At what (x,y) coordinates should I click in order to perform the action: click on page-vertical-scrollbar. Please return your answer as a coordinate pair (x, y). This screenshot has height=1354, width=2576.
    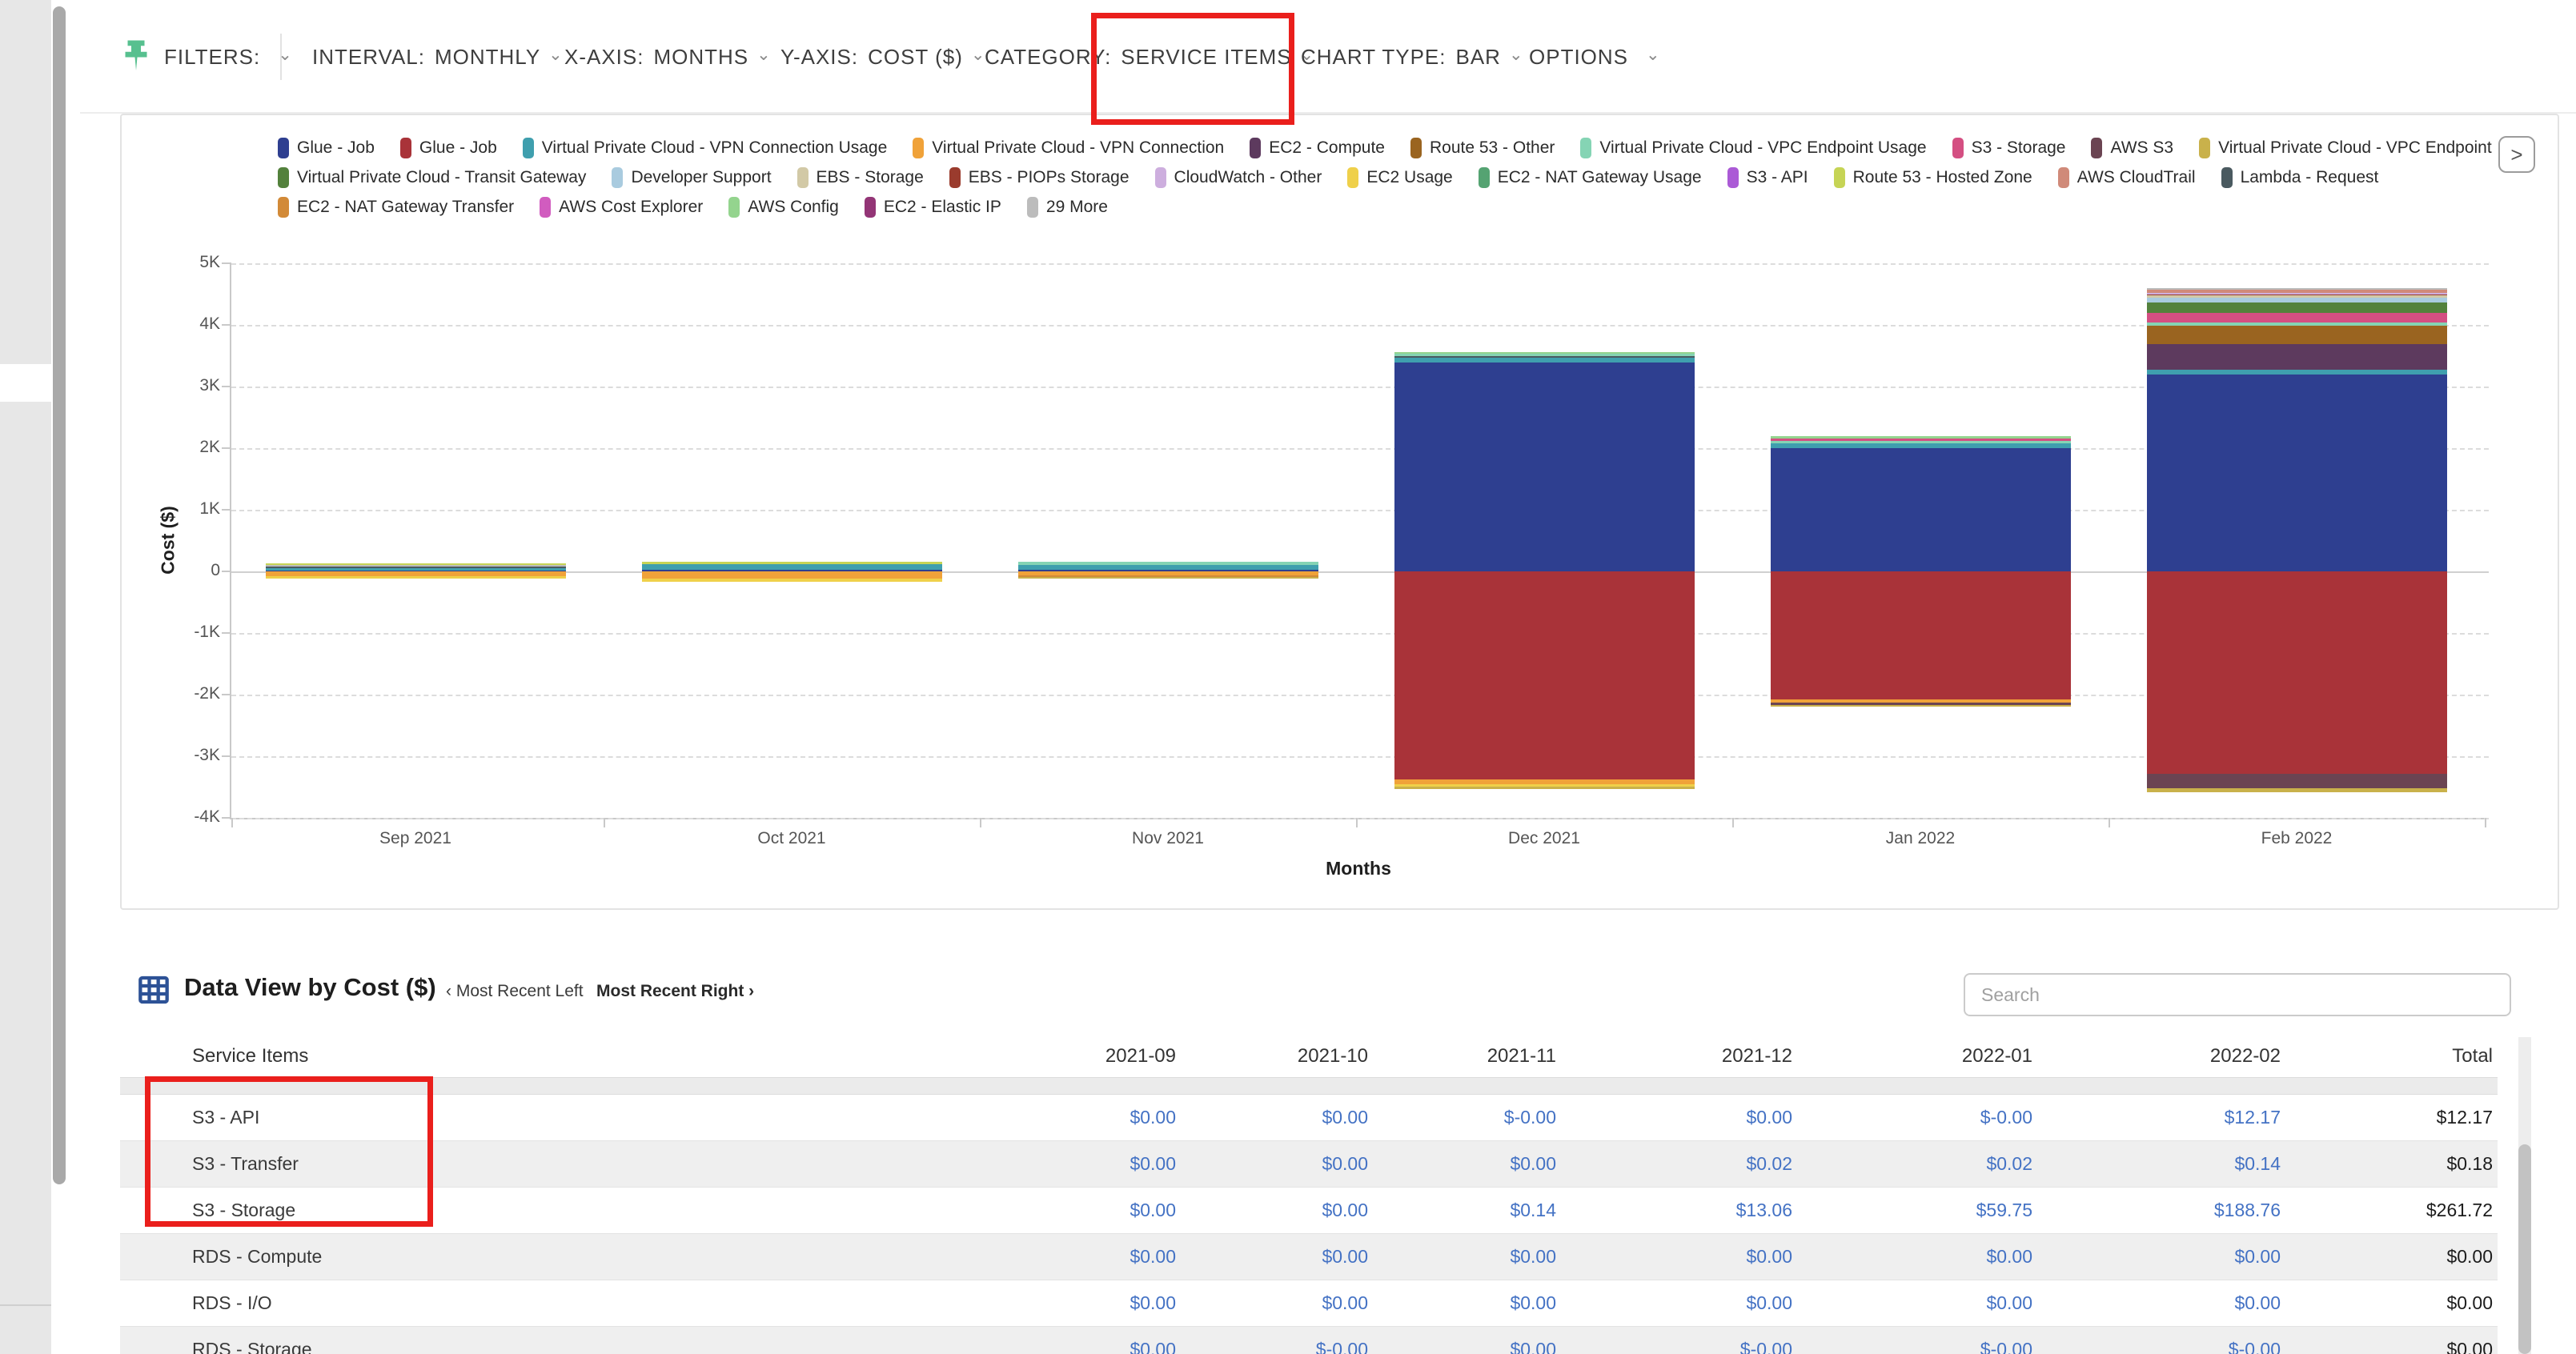
    Looking at the image, I should click on (60, 595).